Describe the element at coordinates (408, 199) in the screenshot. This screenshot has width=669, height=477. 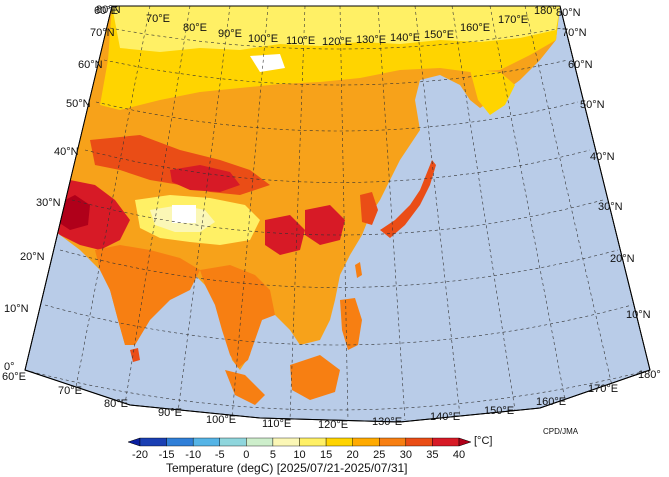
I see `land-japan` at that location.